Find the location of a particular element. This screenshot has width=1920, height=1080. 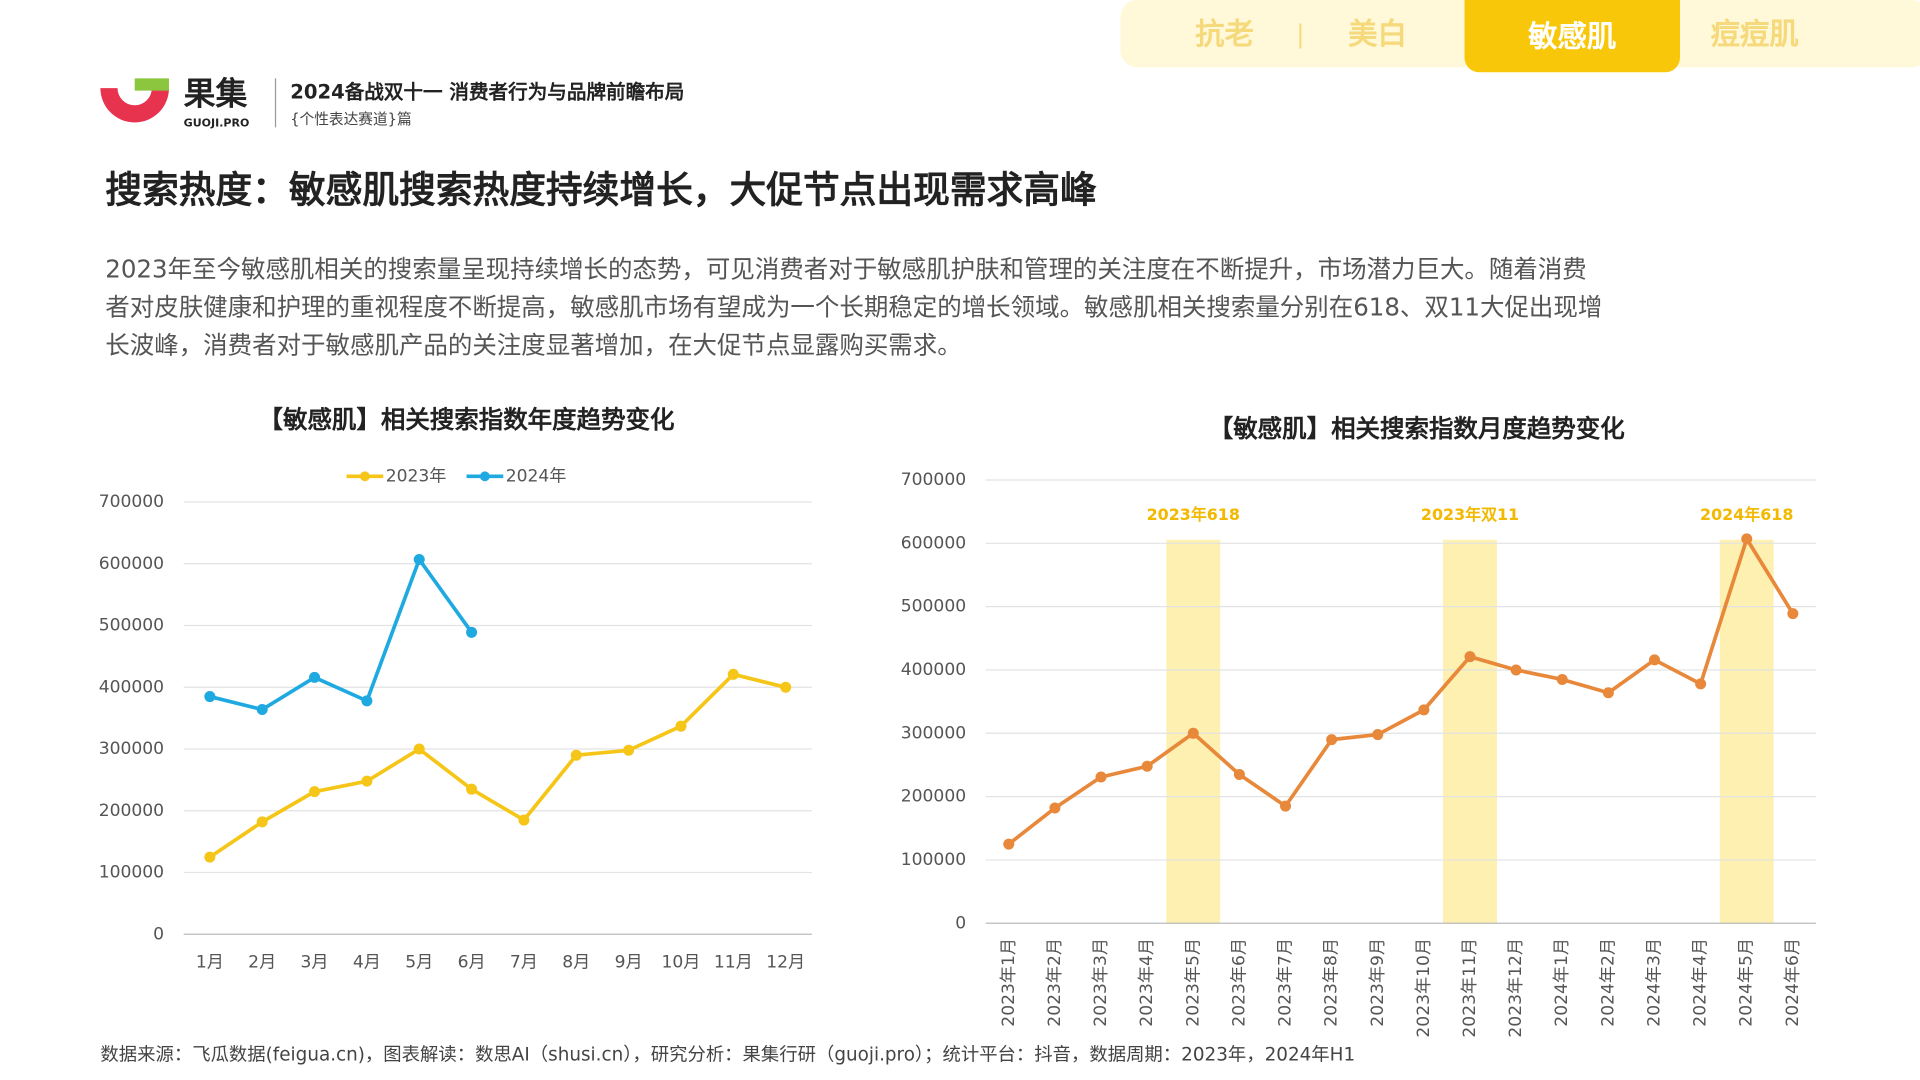

chart-title: 【敏感肌】相关搜索指数年度趋势变化 is located at coordinates (467, 419).